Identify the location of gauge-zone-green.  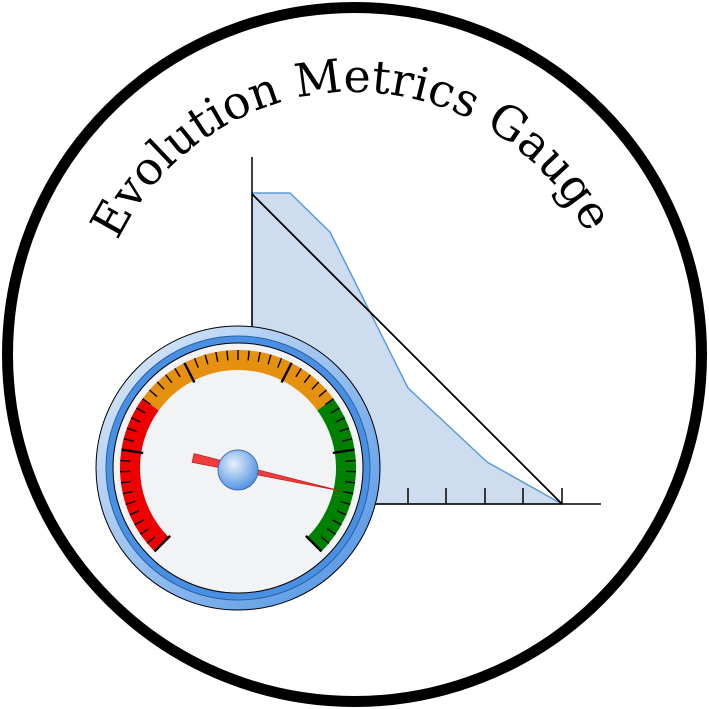
(331, 475).